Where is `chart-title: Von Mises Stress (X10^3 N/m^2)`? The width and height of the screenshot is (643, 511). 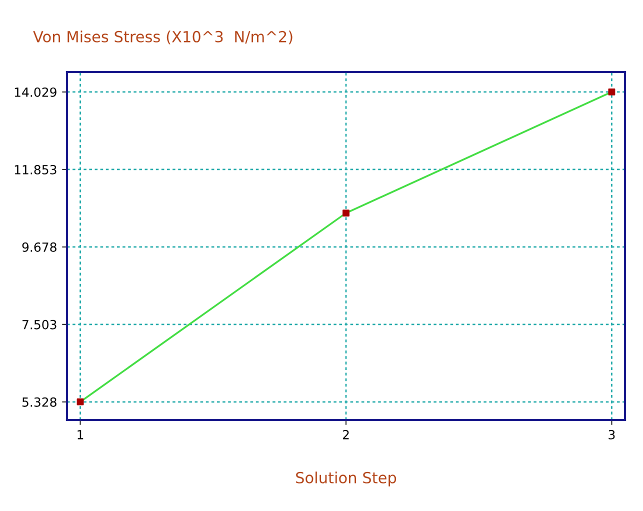
chart-title: Von Mises Stress (X10^3 N/m^2) is located at coordinates (162, 37).